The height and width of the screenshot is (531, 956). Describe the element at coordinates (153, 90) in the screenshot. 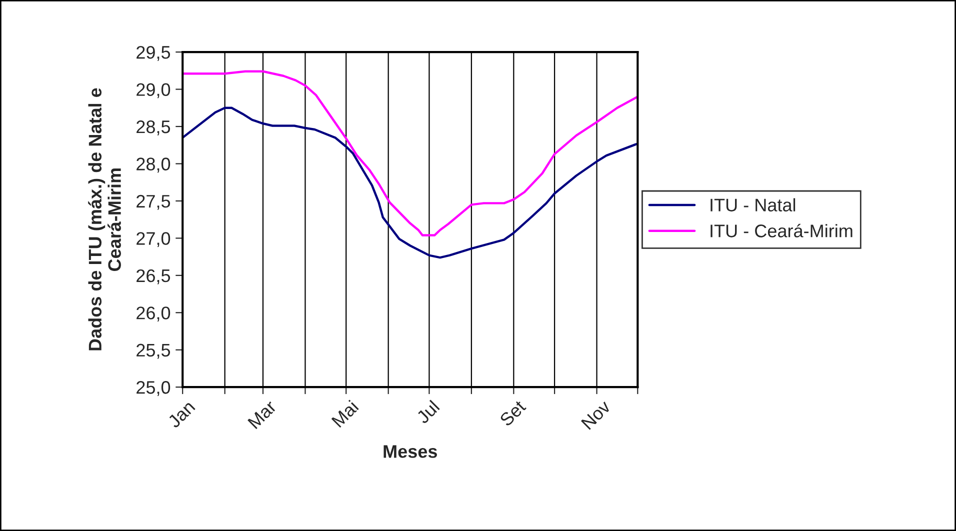

I see `y-tick-label: 29,0` at that location.